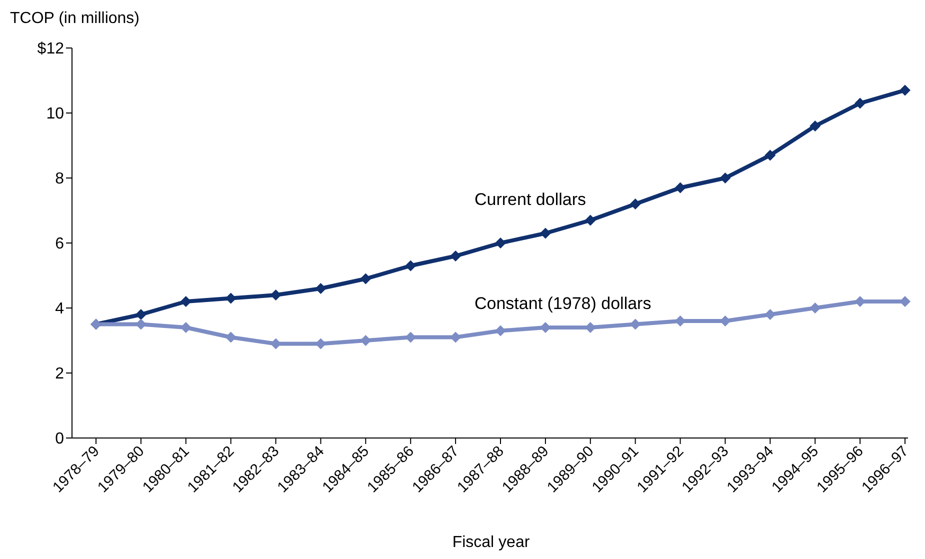  What do you see at coordinates (59, 244) in the screenshot?
I see `y-tick-label: 6` at bounding box center [59, 244].